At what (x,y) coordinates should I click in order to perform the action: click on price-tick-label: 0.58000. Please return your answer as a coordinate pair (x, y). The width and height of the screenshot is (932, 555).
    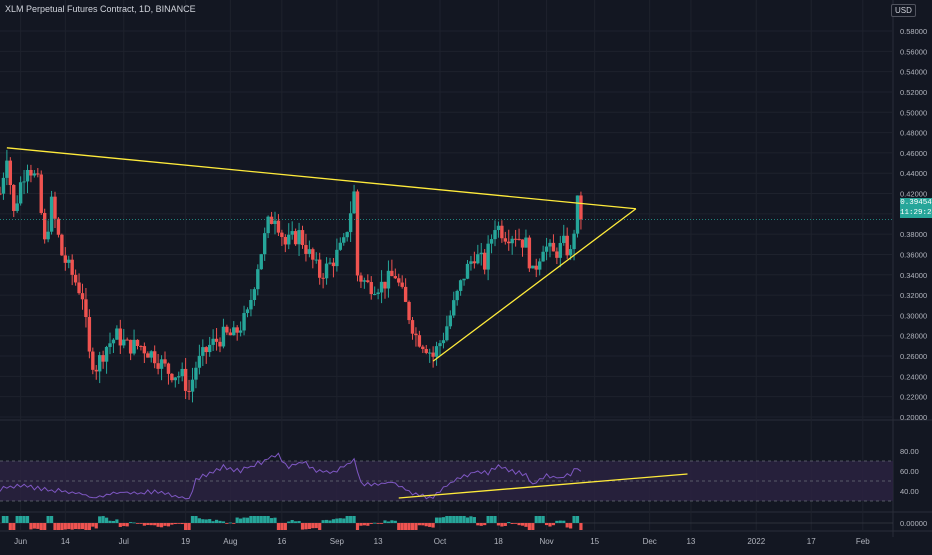
    Looking at the image, I should click on (913, 31).